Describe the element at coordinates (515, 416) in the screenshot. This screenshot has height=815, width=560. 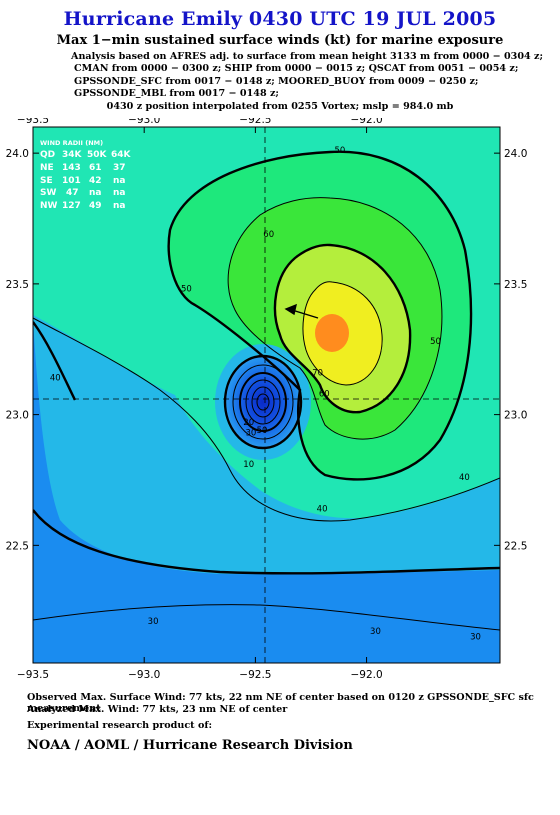
I see `y-tick-label-right: 23.0` at that location.